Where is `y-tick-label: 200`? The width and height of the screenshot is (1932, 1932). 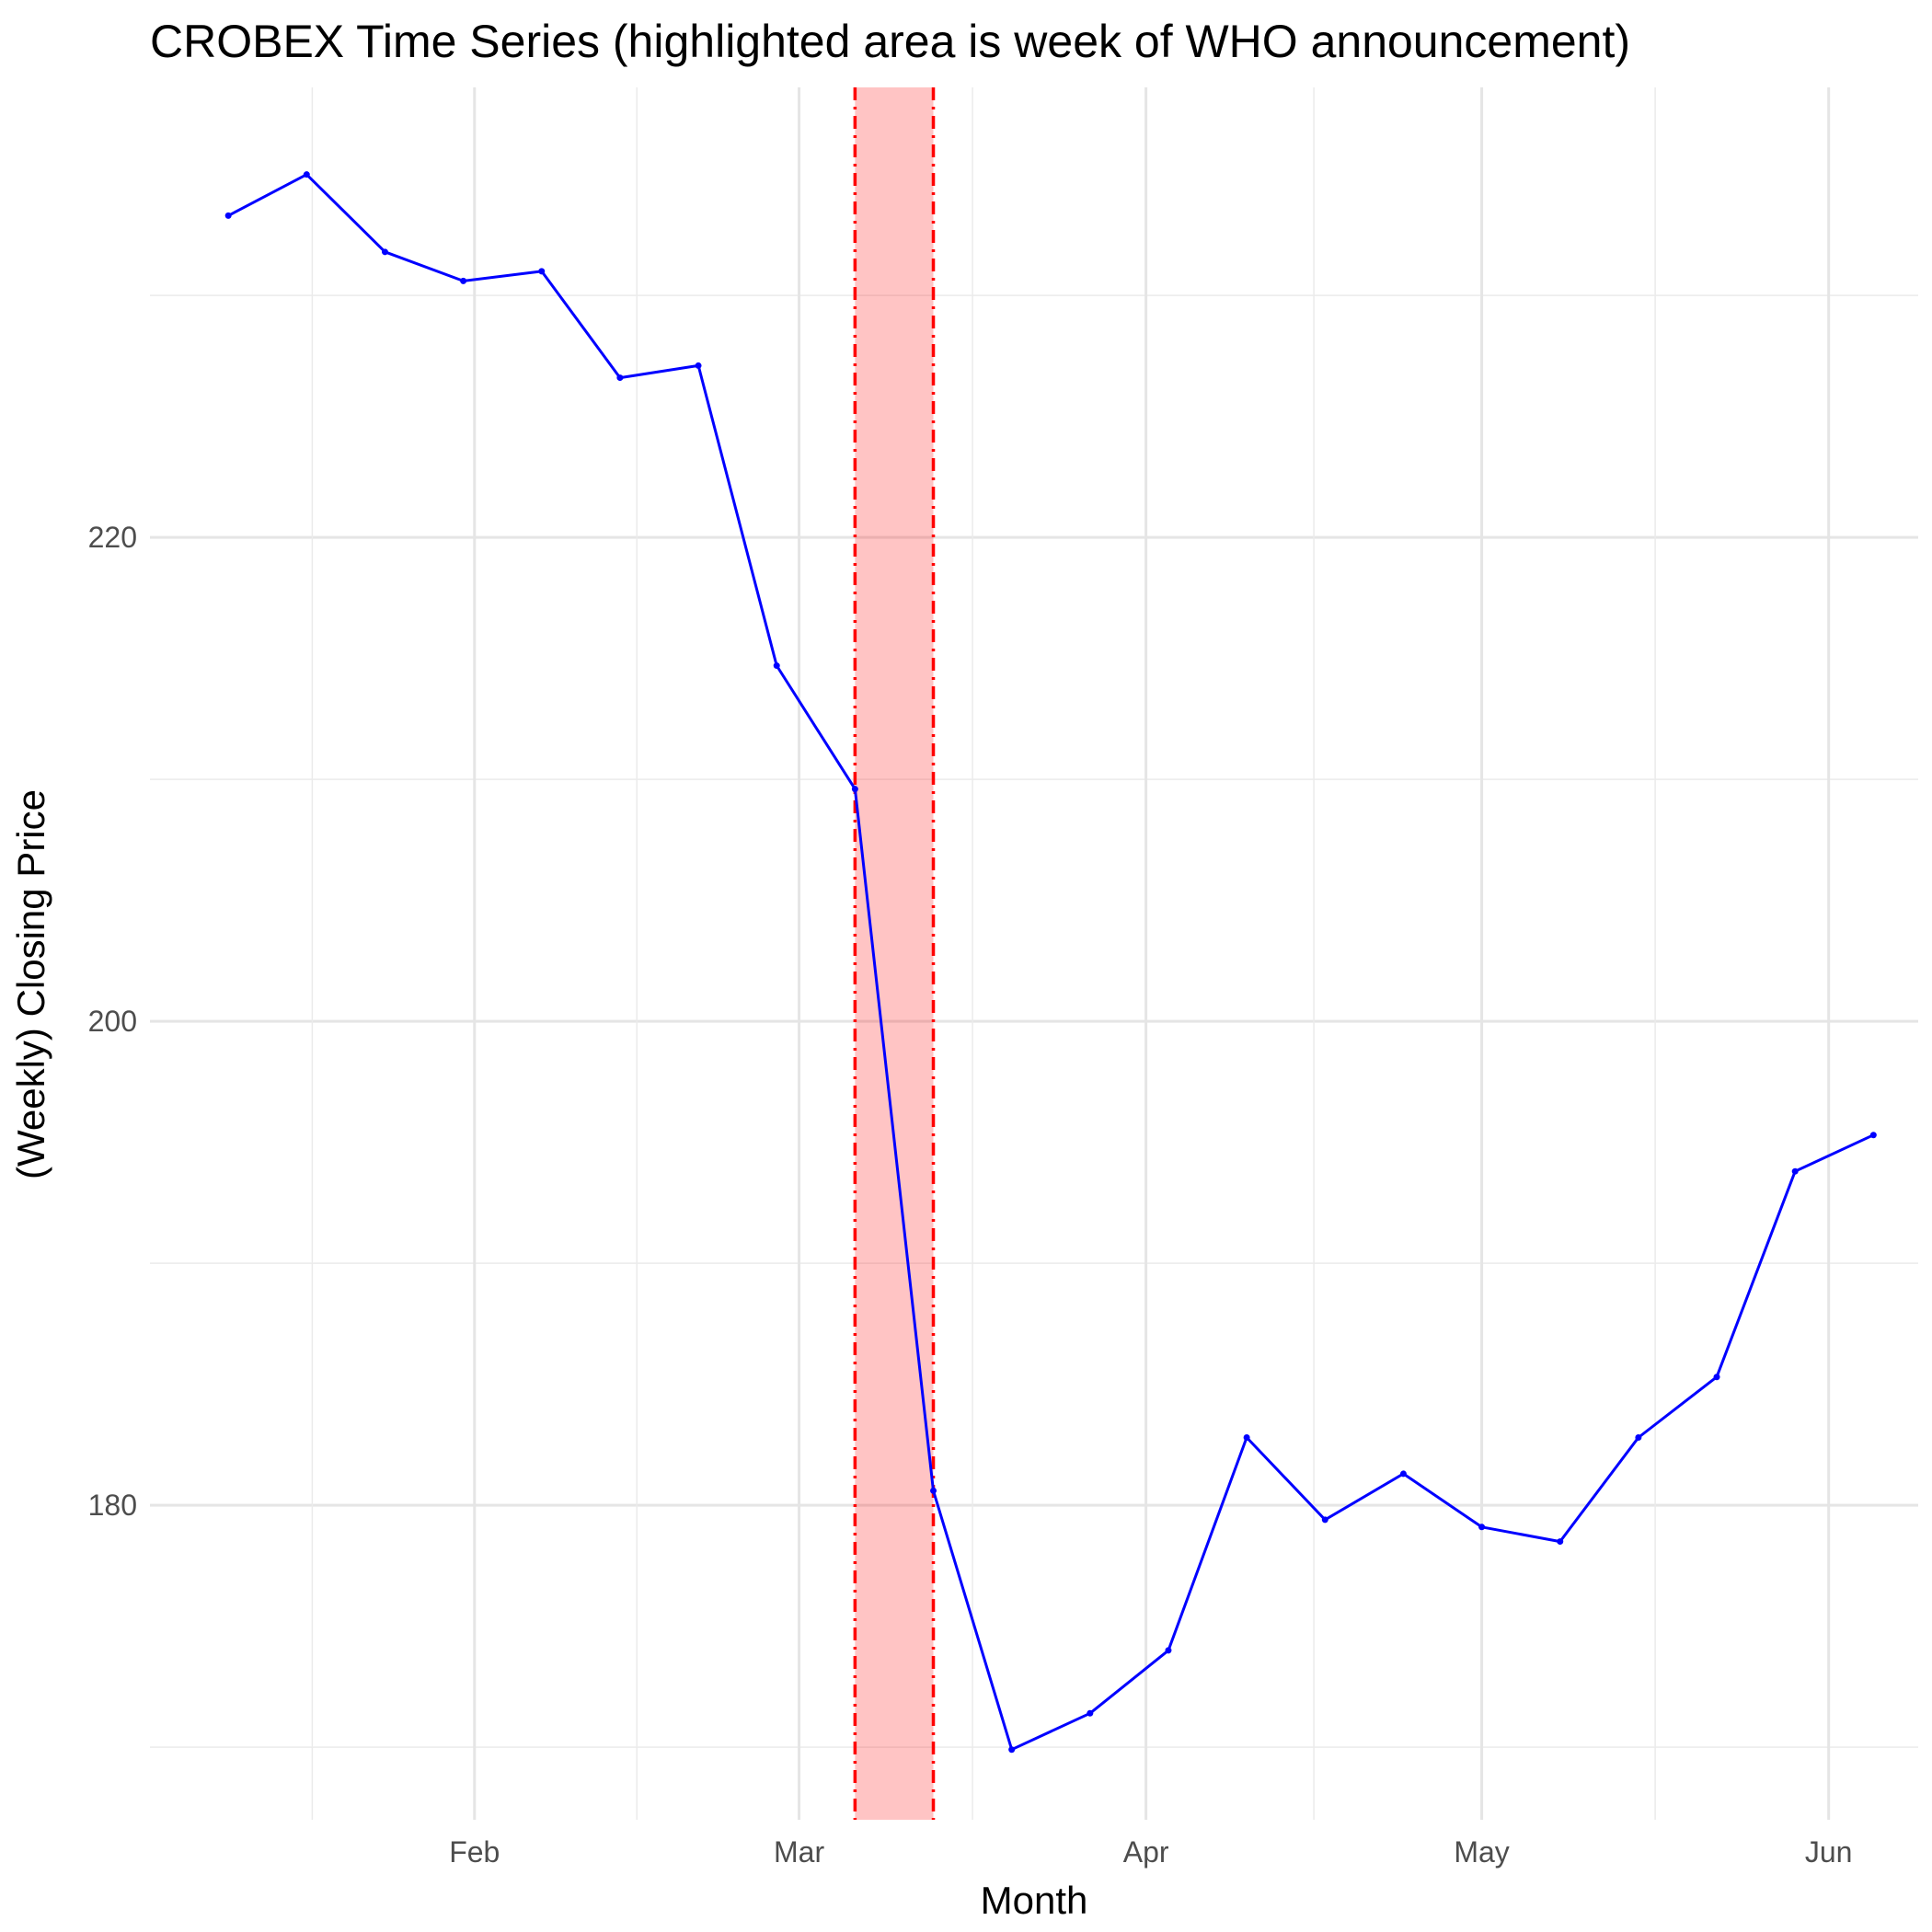 y-tick-label: 200 is located at coordinates (112, 1021).